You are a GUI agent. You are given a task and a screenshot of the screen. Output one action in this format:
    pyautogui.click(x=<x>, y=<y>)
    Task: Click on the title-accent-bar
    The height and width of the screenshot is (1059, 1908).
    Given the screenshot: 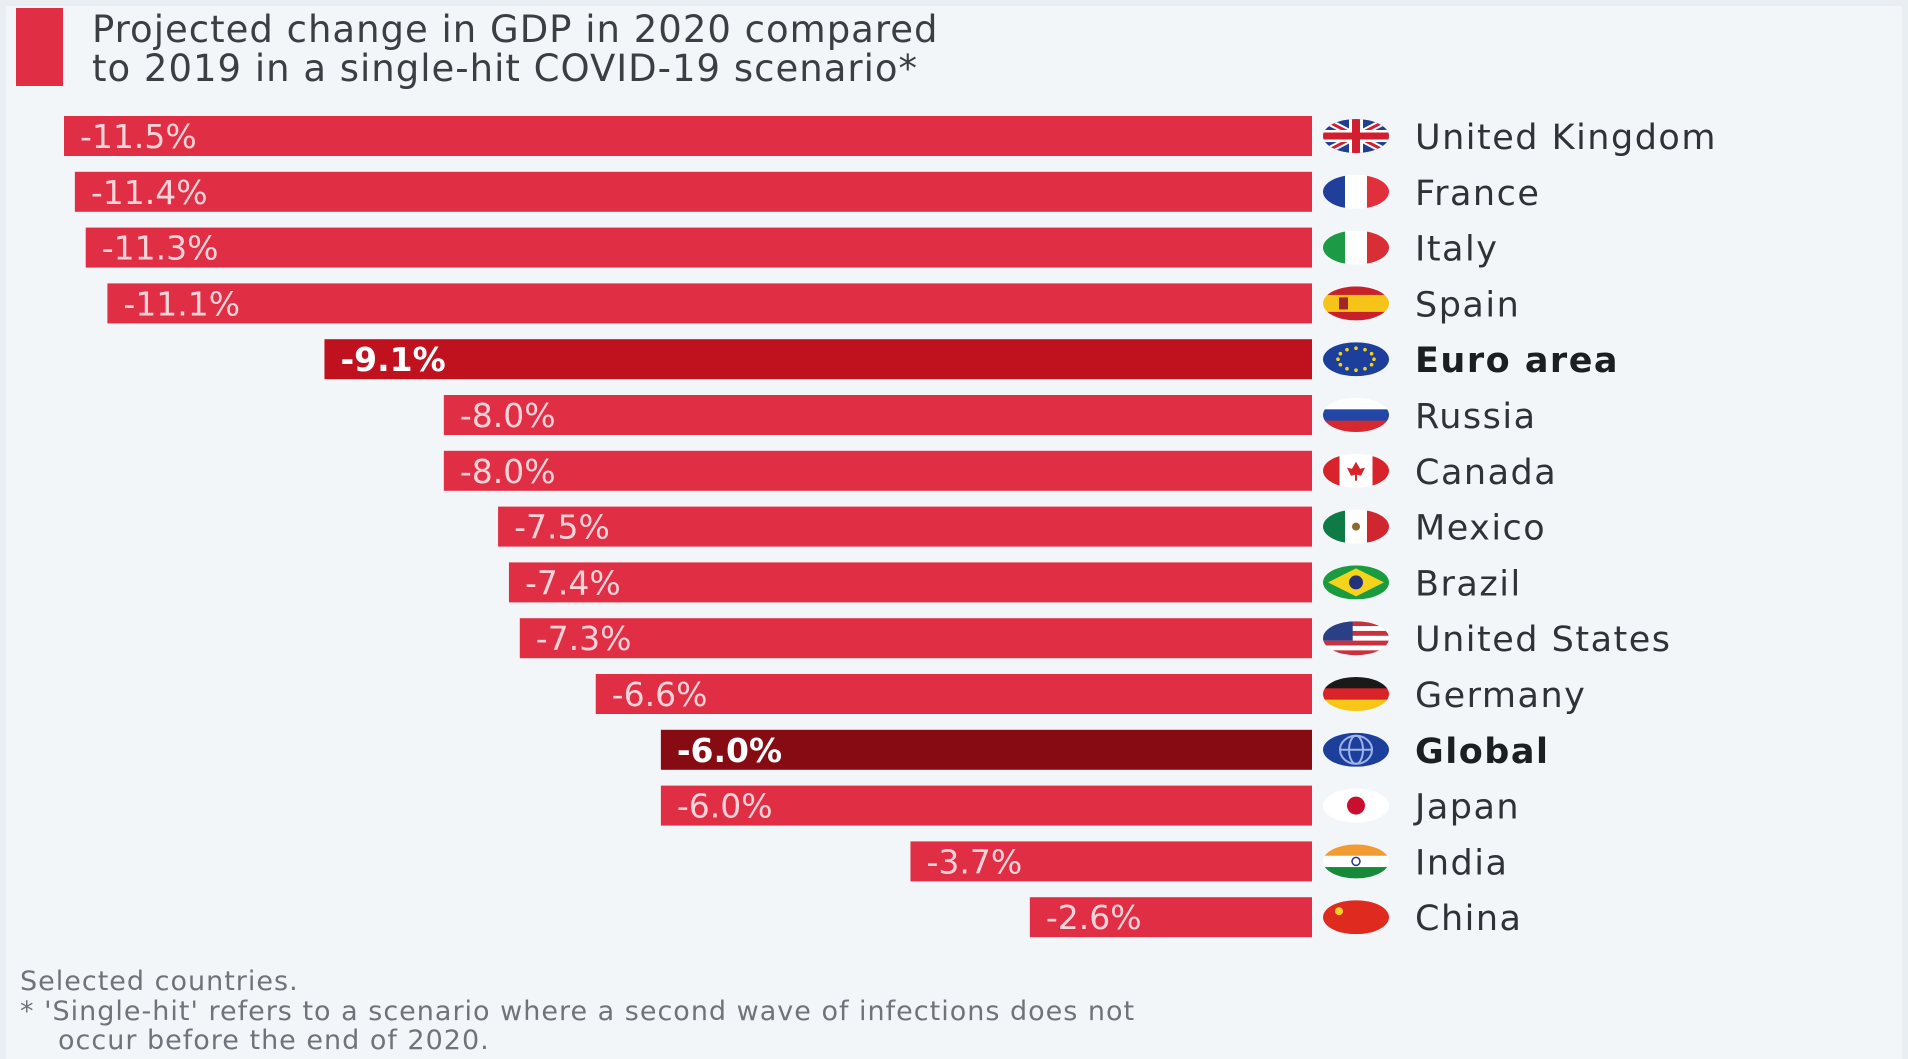 What is the action you would take?
    pyautogui.click(x=39, y=47)
    